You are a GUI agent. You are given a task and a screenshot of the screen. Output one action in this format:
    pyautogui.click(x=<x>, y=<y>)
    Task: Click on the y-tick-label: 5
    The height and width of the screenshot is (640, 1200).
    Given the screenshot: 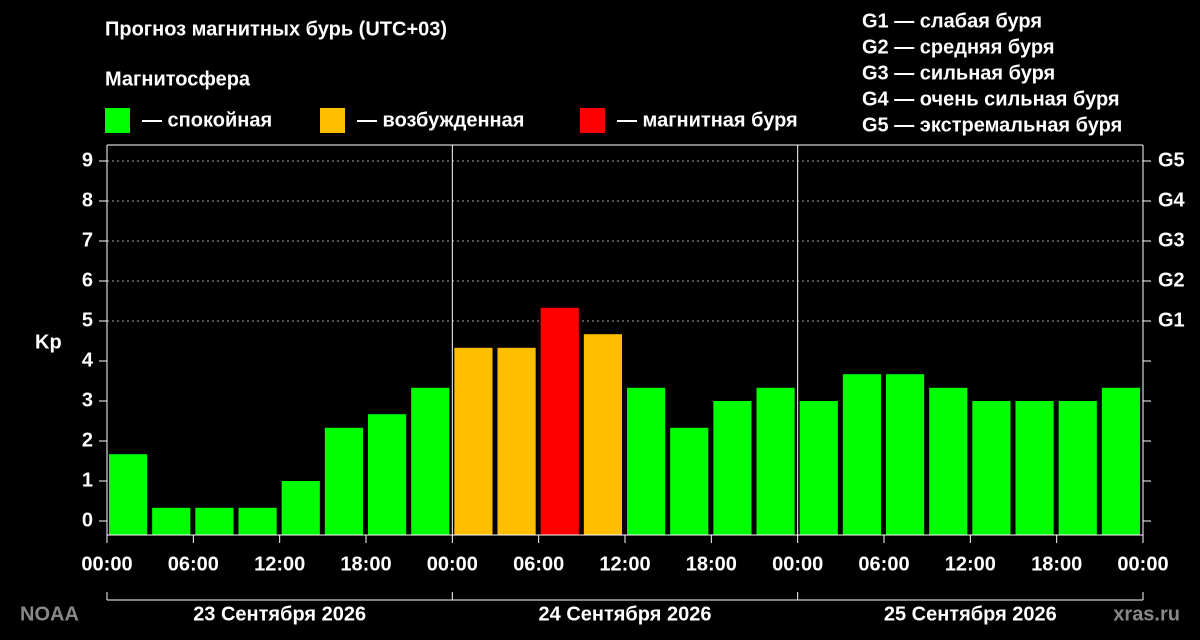 What is the action you would take?
    pyautogui.click(x=87, y=320)
    